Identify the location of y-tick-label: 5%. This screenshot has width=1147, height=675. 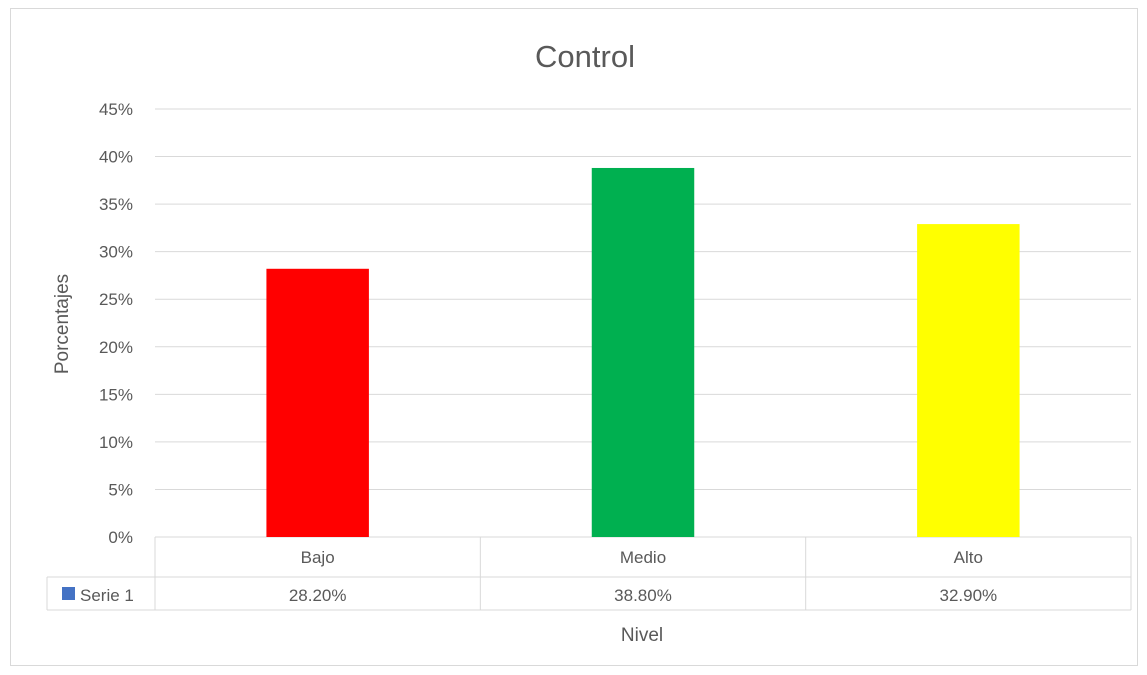
(120, 489).